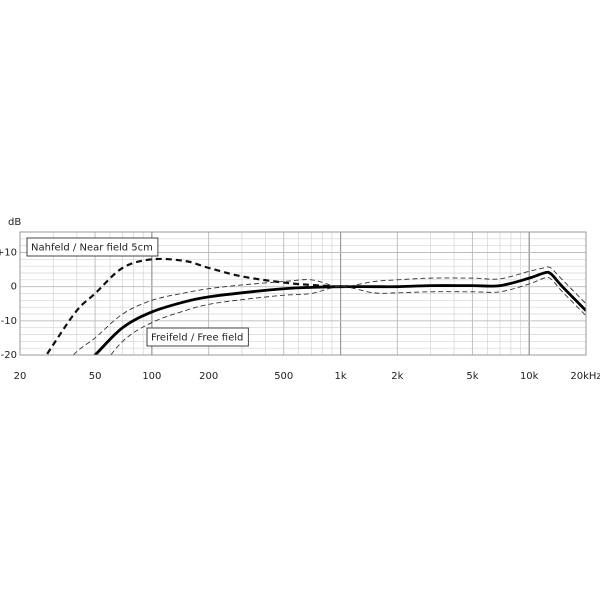 The image size is (600, 600). I want to click on series-label: Freifeld / Free field, so click(197, 337).